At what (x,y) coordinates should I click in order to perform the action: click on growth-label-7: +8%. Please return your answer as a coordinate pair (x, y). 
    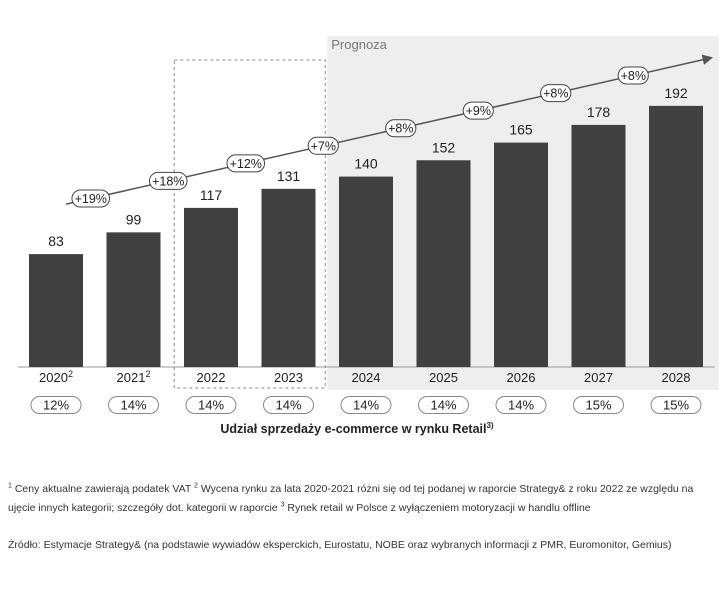
    Looking at the image, I should click on (633, 76).